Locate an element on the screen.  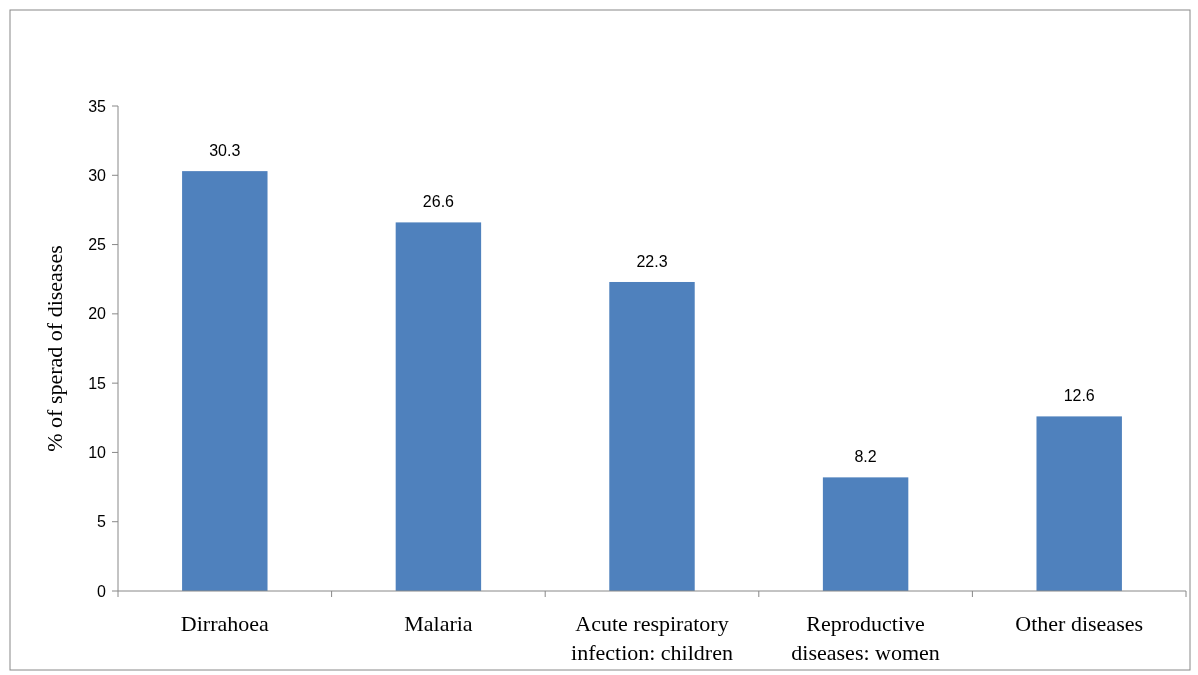
data-label: 22.3 is located at coordinates (652, 261).